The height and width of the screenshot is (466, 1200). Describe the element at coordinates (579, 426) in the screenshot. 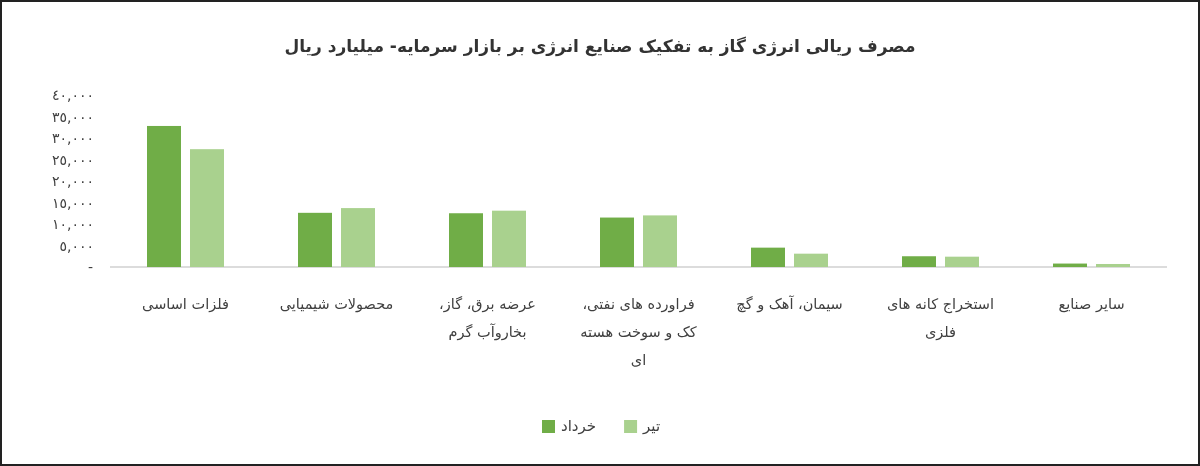

I see `legend-label: خرداد` at that location.